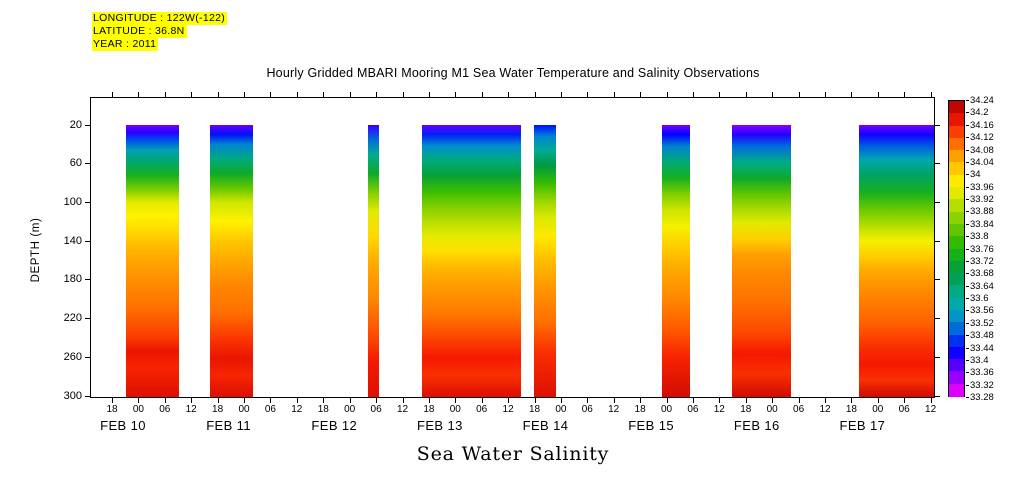 The height and width of the screenshot is (504, 1009). Describe the element at coordinates (123, 425) in the screenshot. I see `x-axis-date-label: FEB 10` at that location.